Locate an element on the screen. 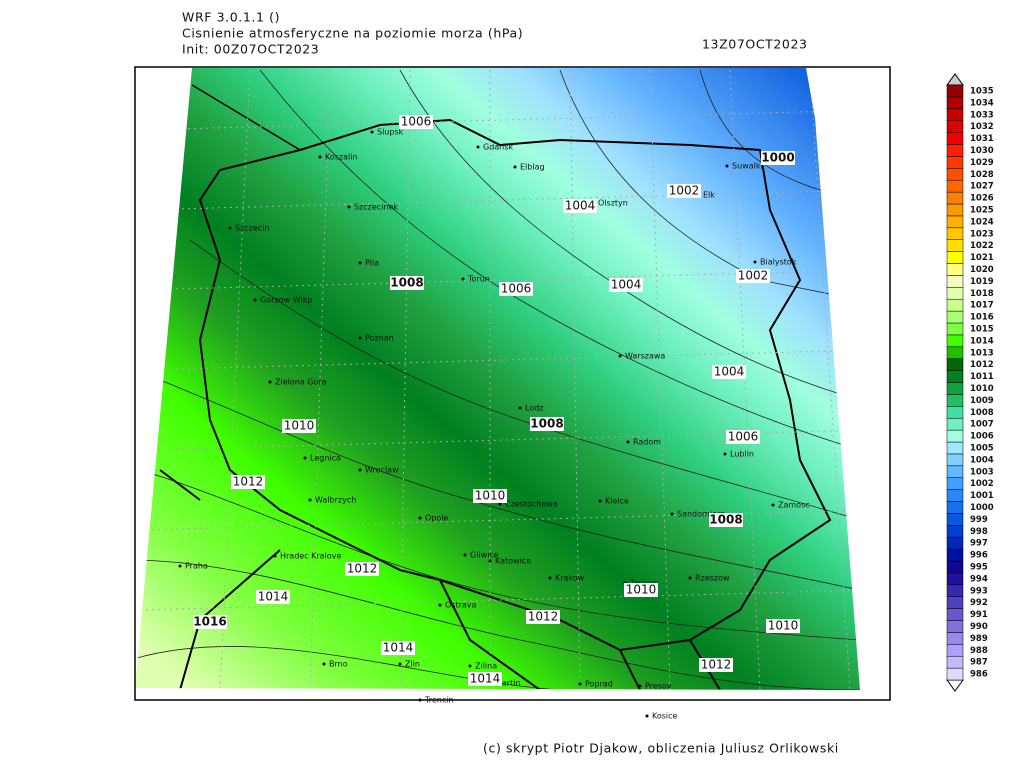 The height and width of the screenshot is (768, 1024). colorbar-label: 1012 is located at coordinates (982, 365).